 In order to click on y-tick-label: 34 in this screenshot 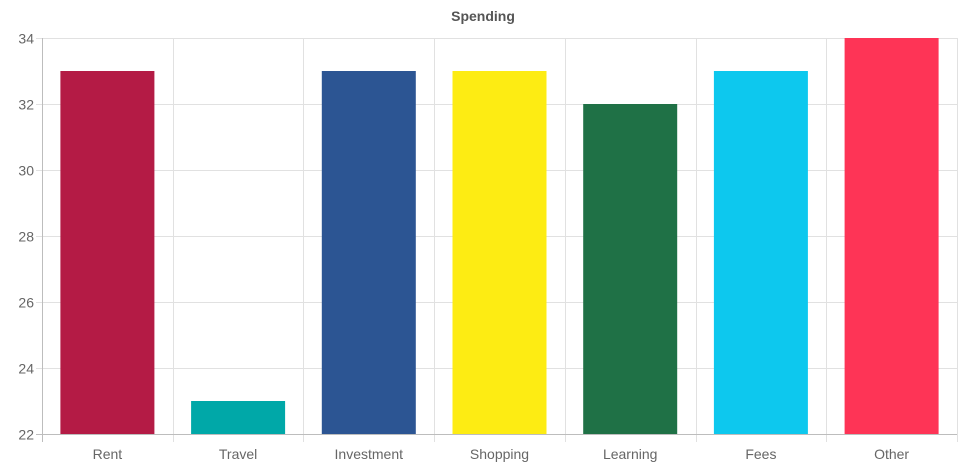, I will do `click(26, 39)`.